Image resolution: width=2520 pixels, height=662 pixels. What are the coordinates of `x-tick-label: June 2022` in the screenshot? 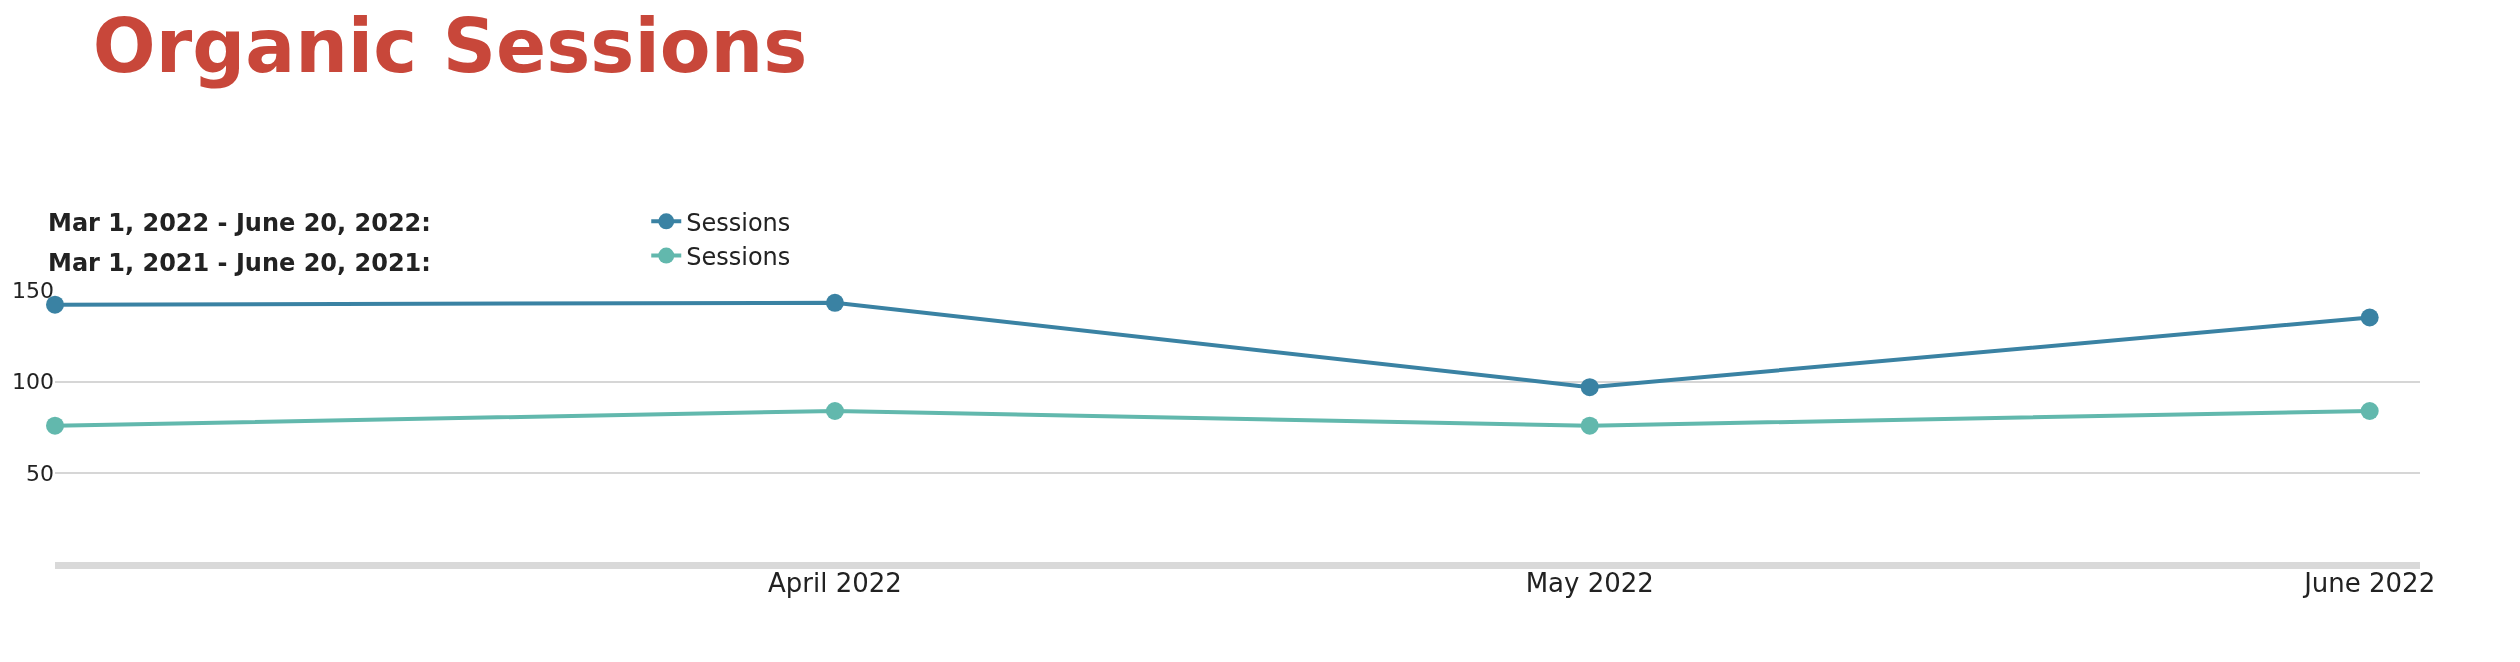 It's located at (2369, 583).